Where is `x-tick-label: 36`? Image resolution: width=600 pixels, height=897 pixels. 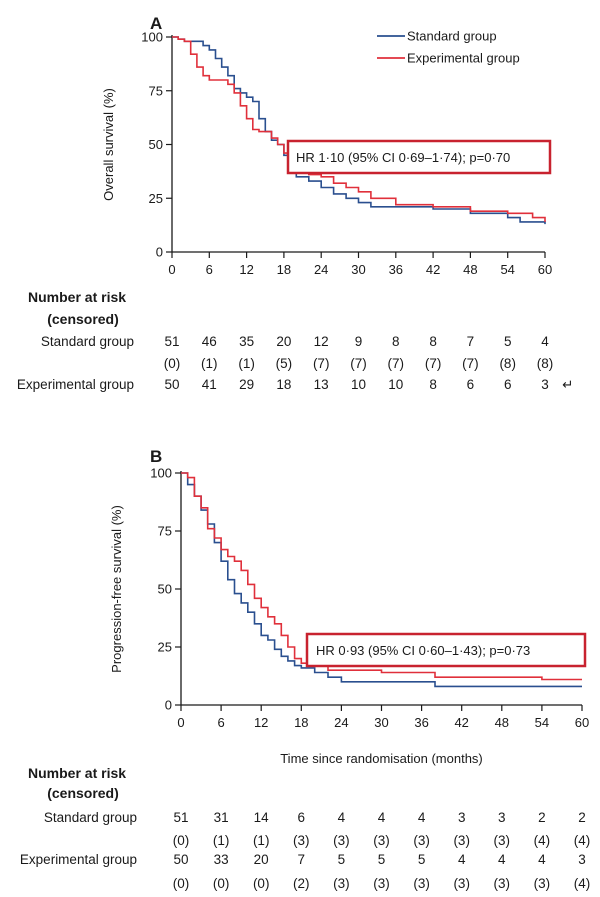 x-tick-label: 36 is located at coordinates (421, 722).